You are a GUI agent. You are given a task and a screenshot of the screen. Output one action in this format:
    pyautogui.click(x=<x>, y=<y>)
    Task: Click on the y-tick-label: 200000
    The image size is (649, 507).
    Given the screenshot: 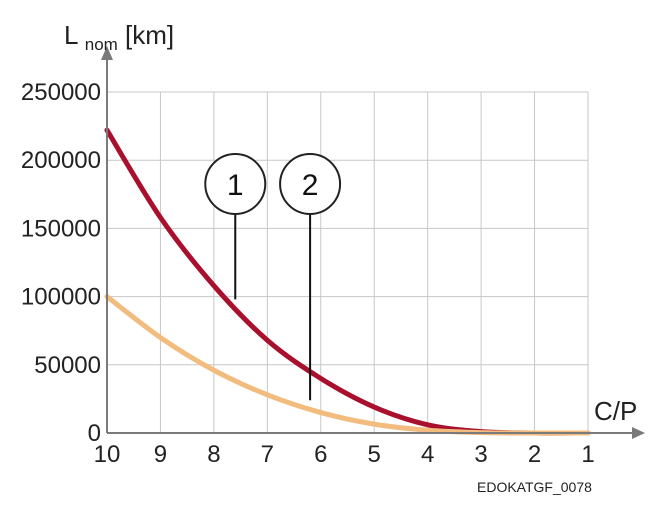 What is the action you would take?
    pyautogui.click(x=61, y=160)
    